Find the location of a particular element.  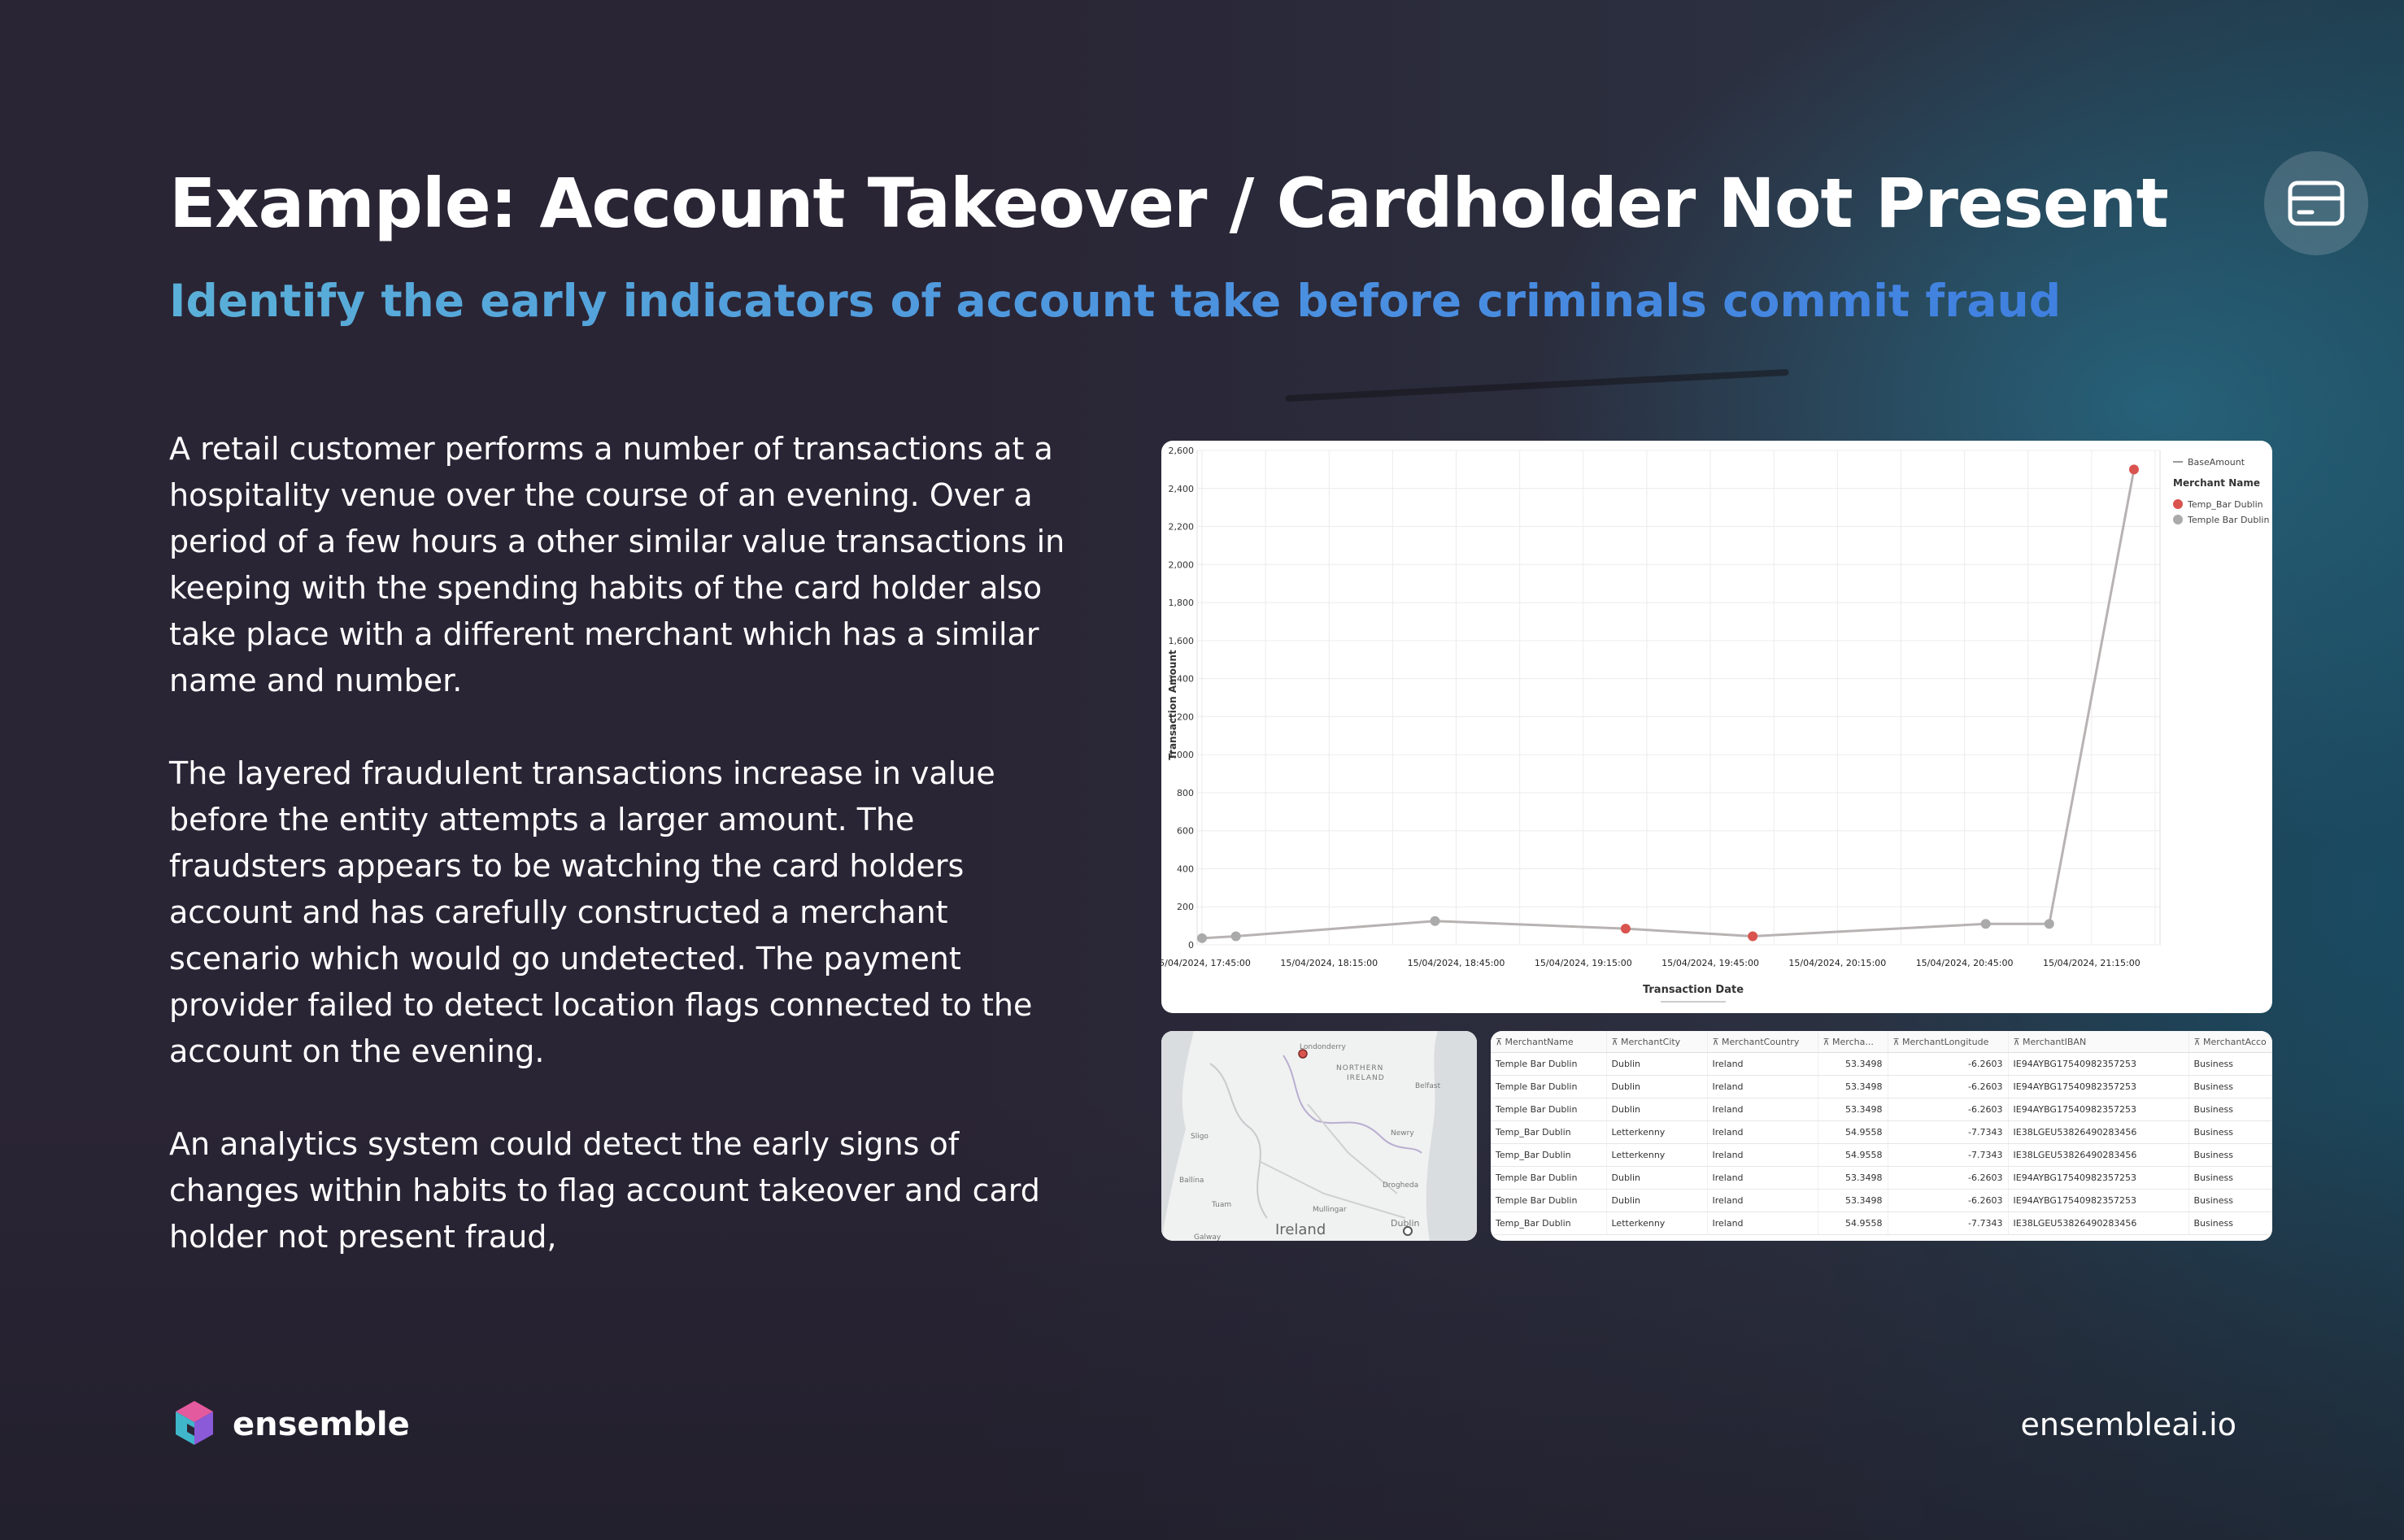

map-label-drogheda: Drogheda is located at coordinates (1400, 1185).